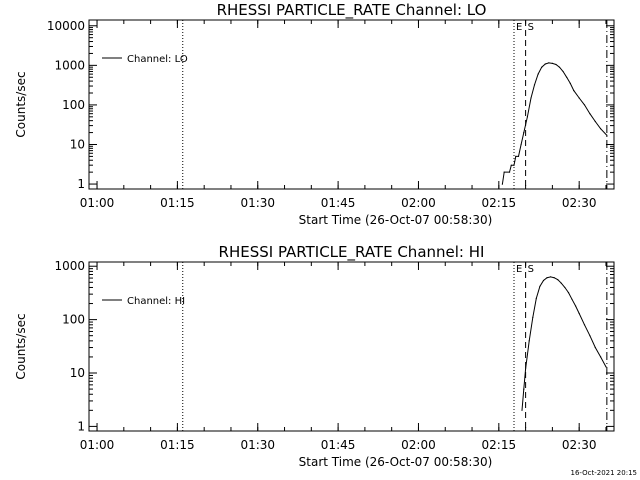 This screenshot has width=640, height=480. I want to click on lo-chart-title: RHESSI PARTICLE_RATE Channel: LO, so click(352, 10).